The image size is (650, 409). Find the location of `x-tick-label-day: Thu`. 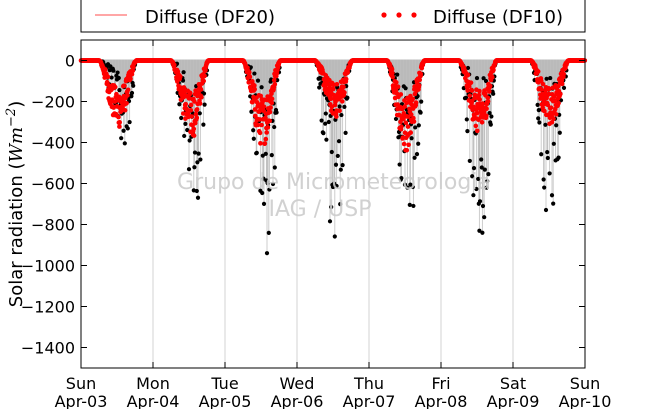

x-tick-label-day: Thu is located at coordinates (368, 383).